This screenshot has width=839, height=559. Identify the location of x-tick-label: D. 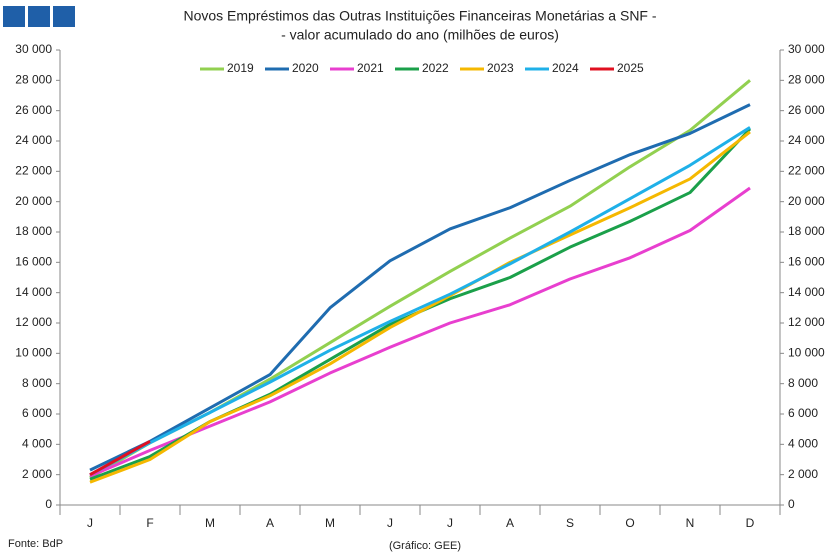
(750, 523).